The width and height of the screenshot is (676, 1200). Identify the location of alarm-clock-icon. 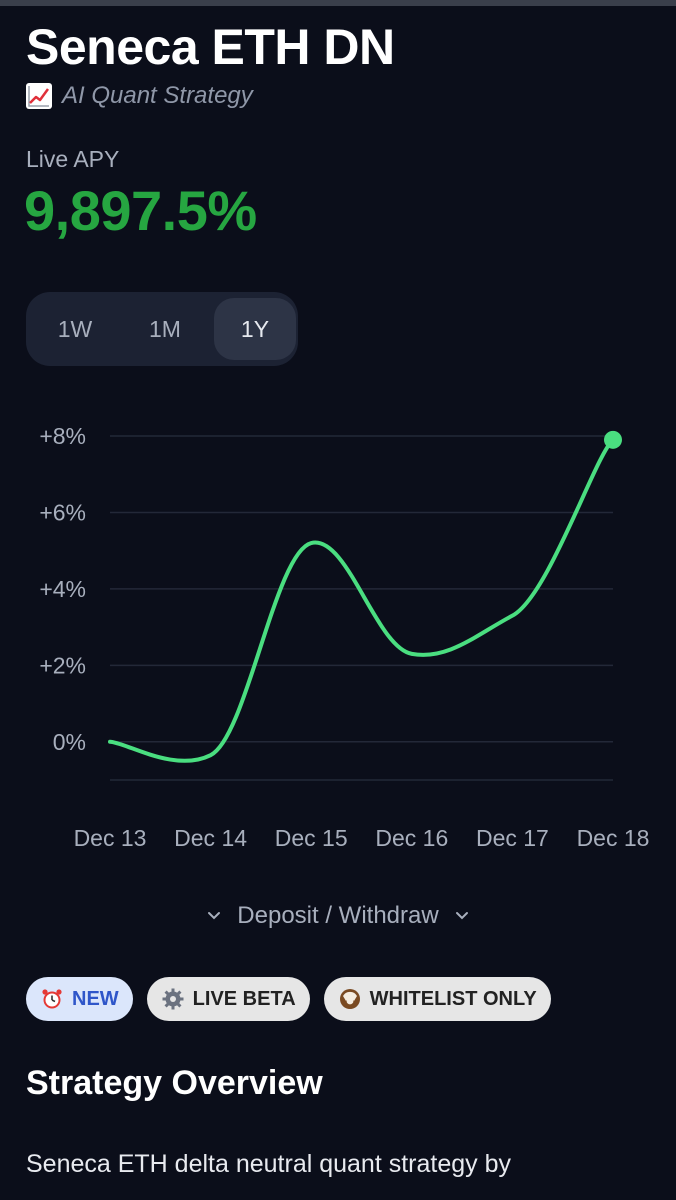
(52, 999).